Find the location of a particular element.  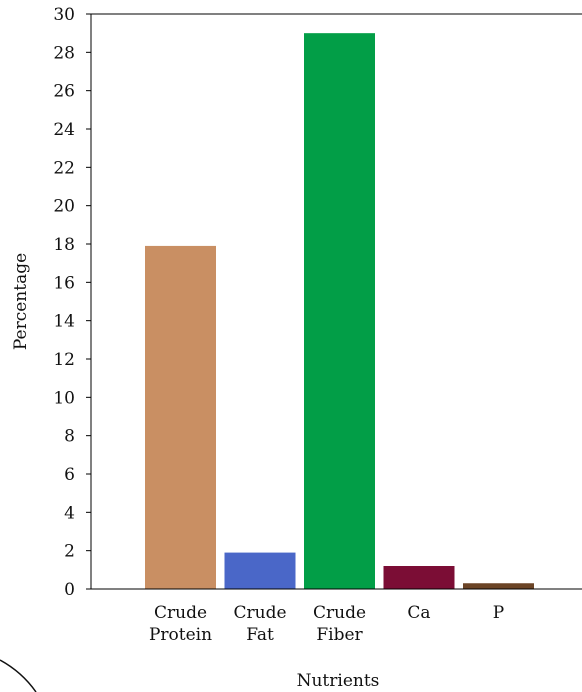

x-category-label: Protein is located at coordinates (180, 635).